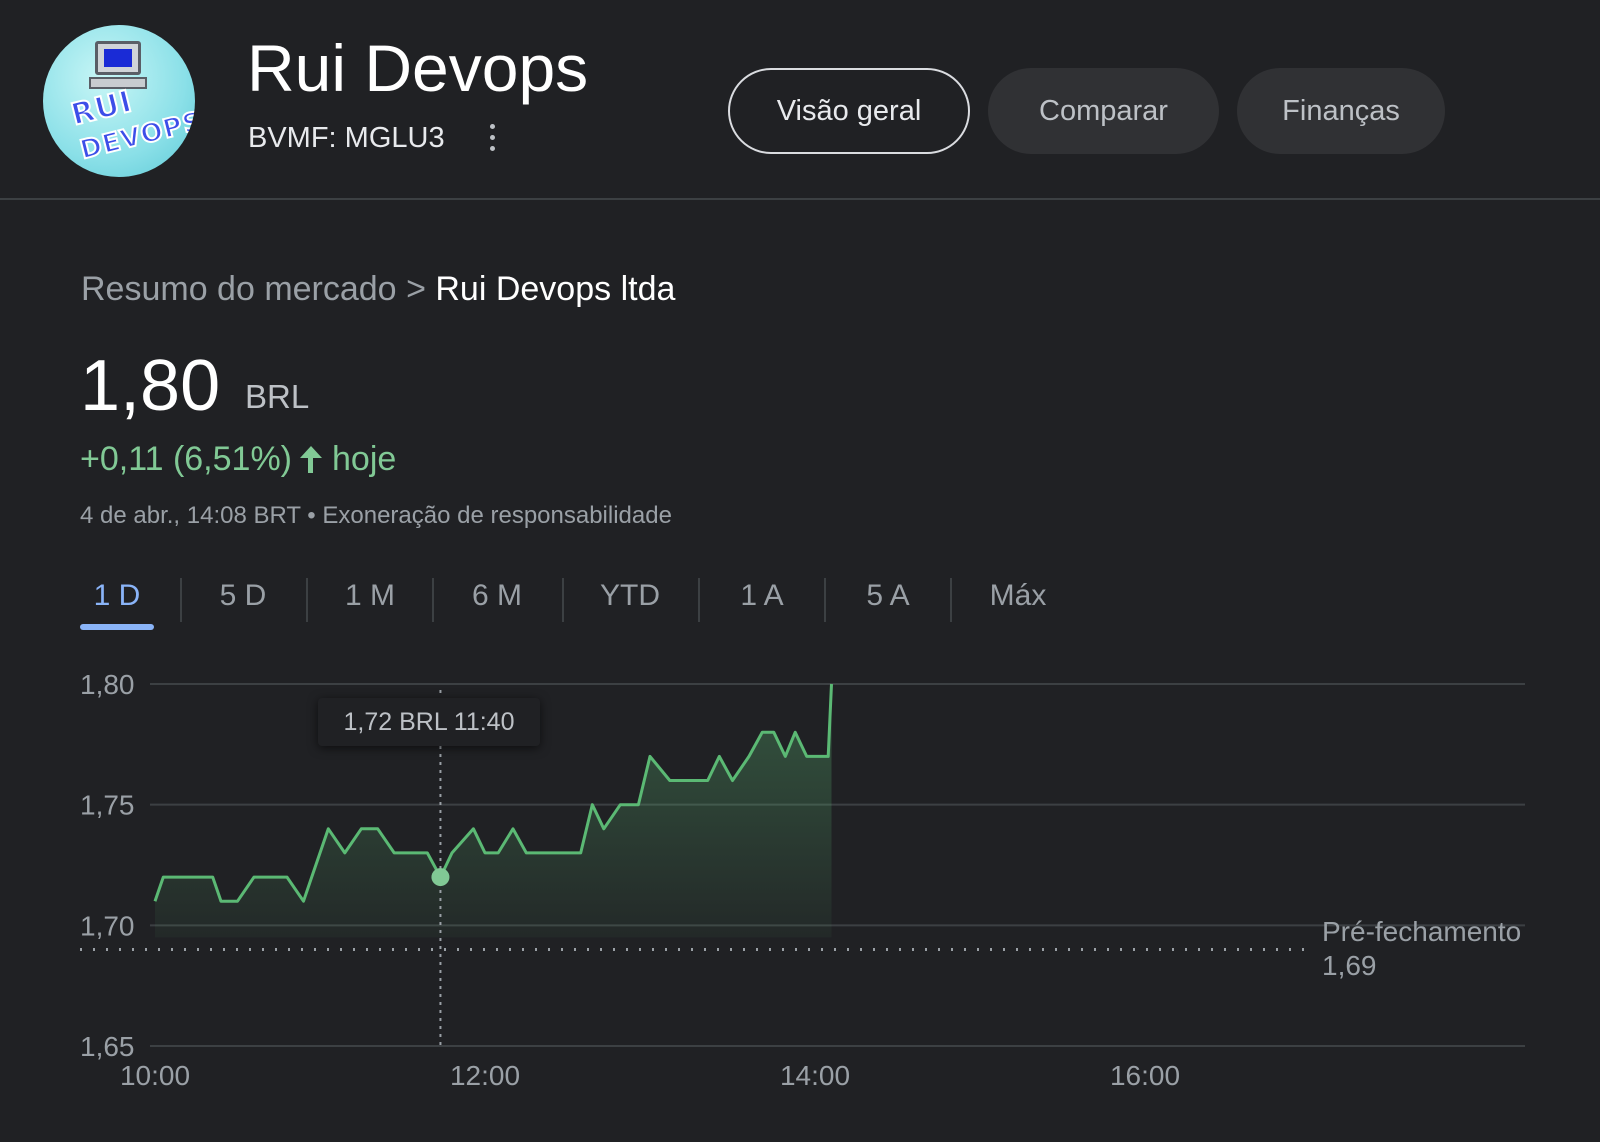  Describe the element at coordinates (800, 199) in the screenshot. I see `header-divider` at that location.